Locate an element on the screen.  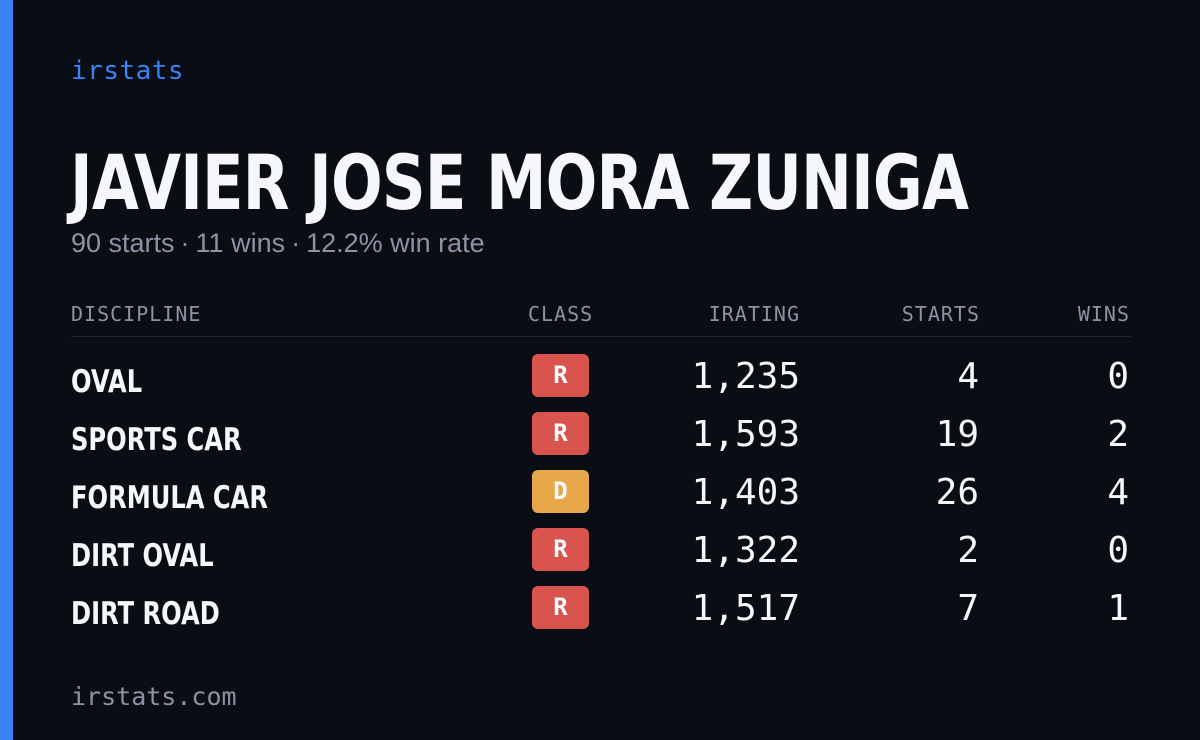
wins-value: 2 is located at coordinates (1118, 434).